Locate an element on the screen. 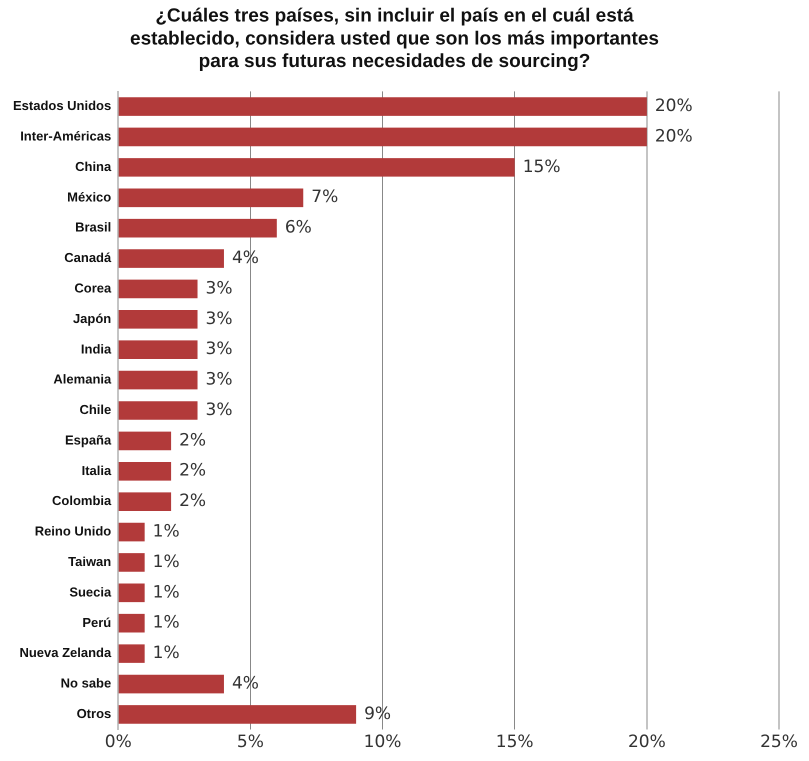 Image resolution: width=809 pixels, height=761 pixels. x-tick-label: 5% is located at coordinates (250, 742).